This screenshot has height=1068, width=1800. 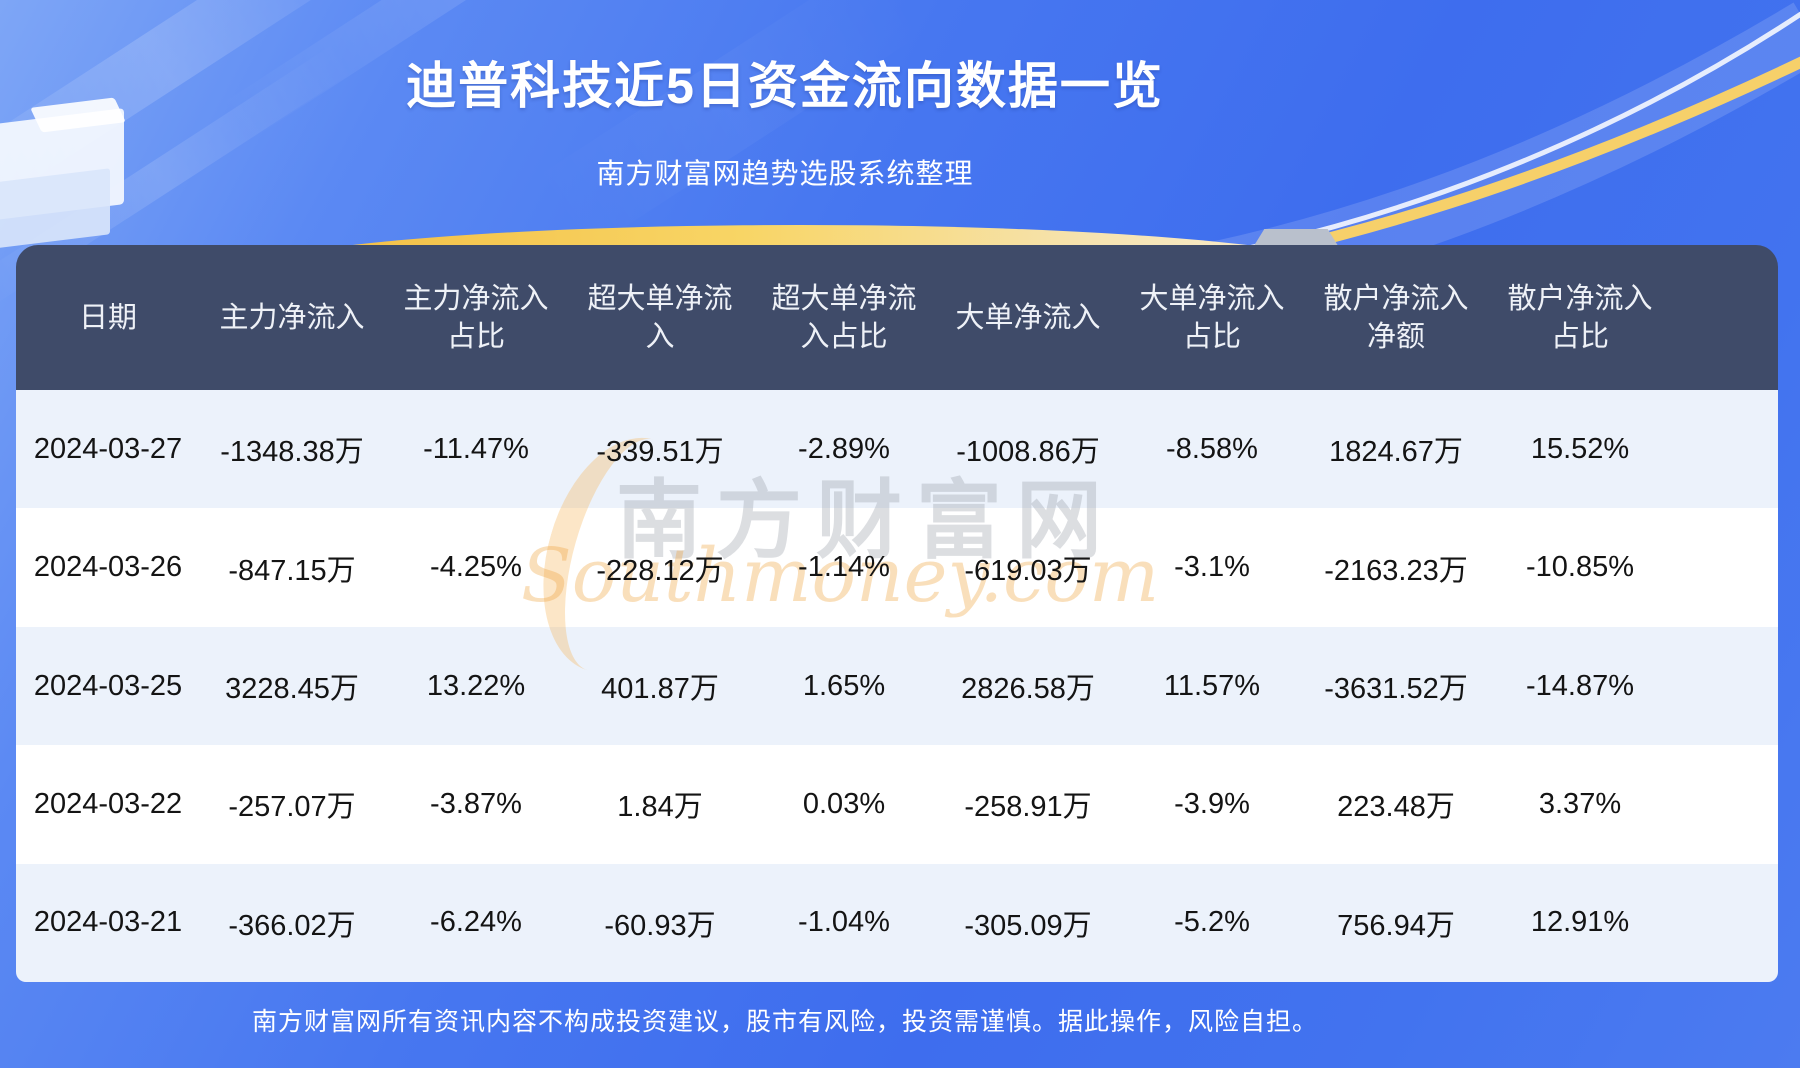 I want to click on column-header-4: 超大单净流 入占比, so click(x=844, y=317).